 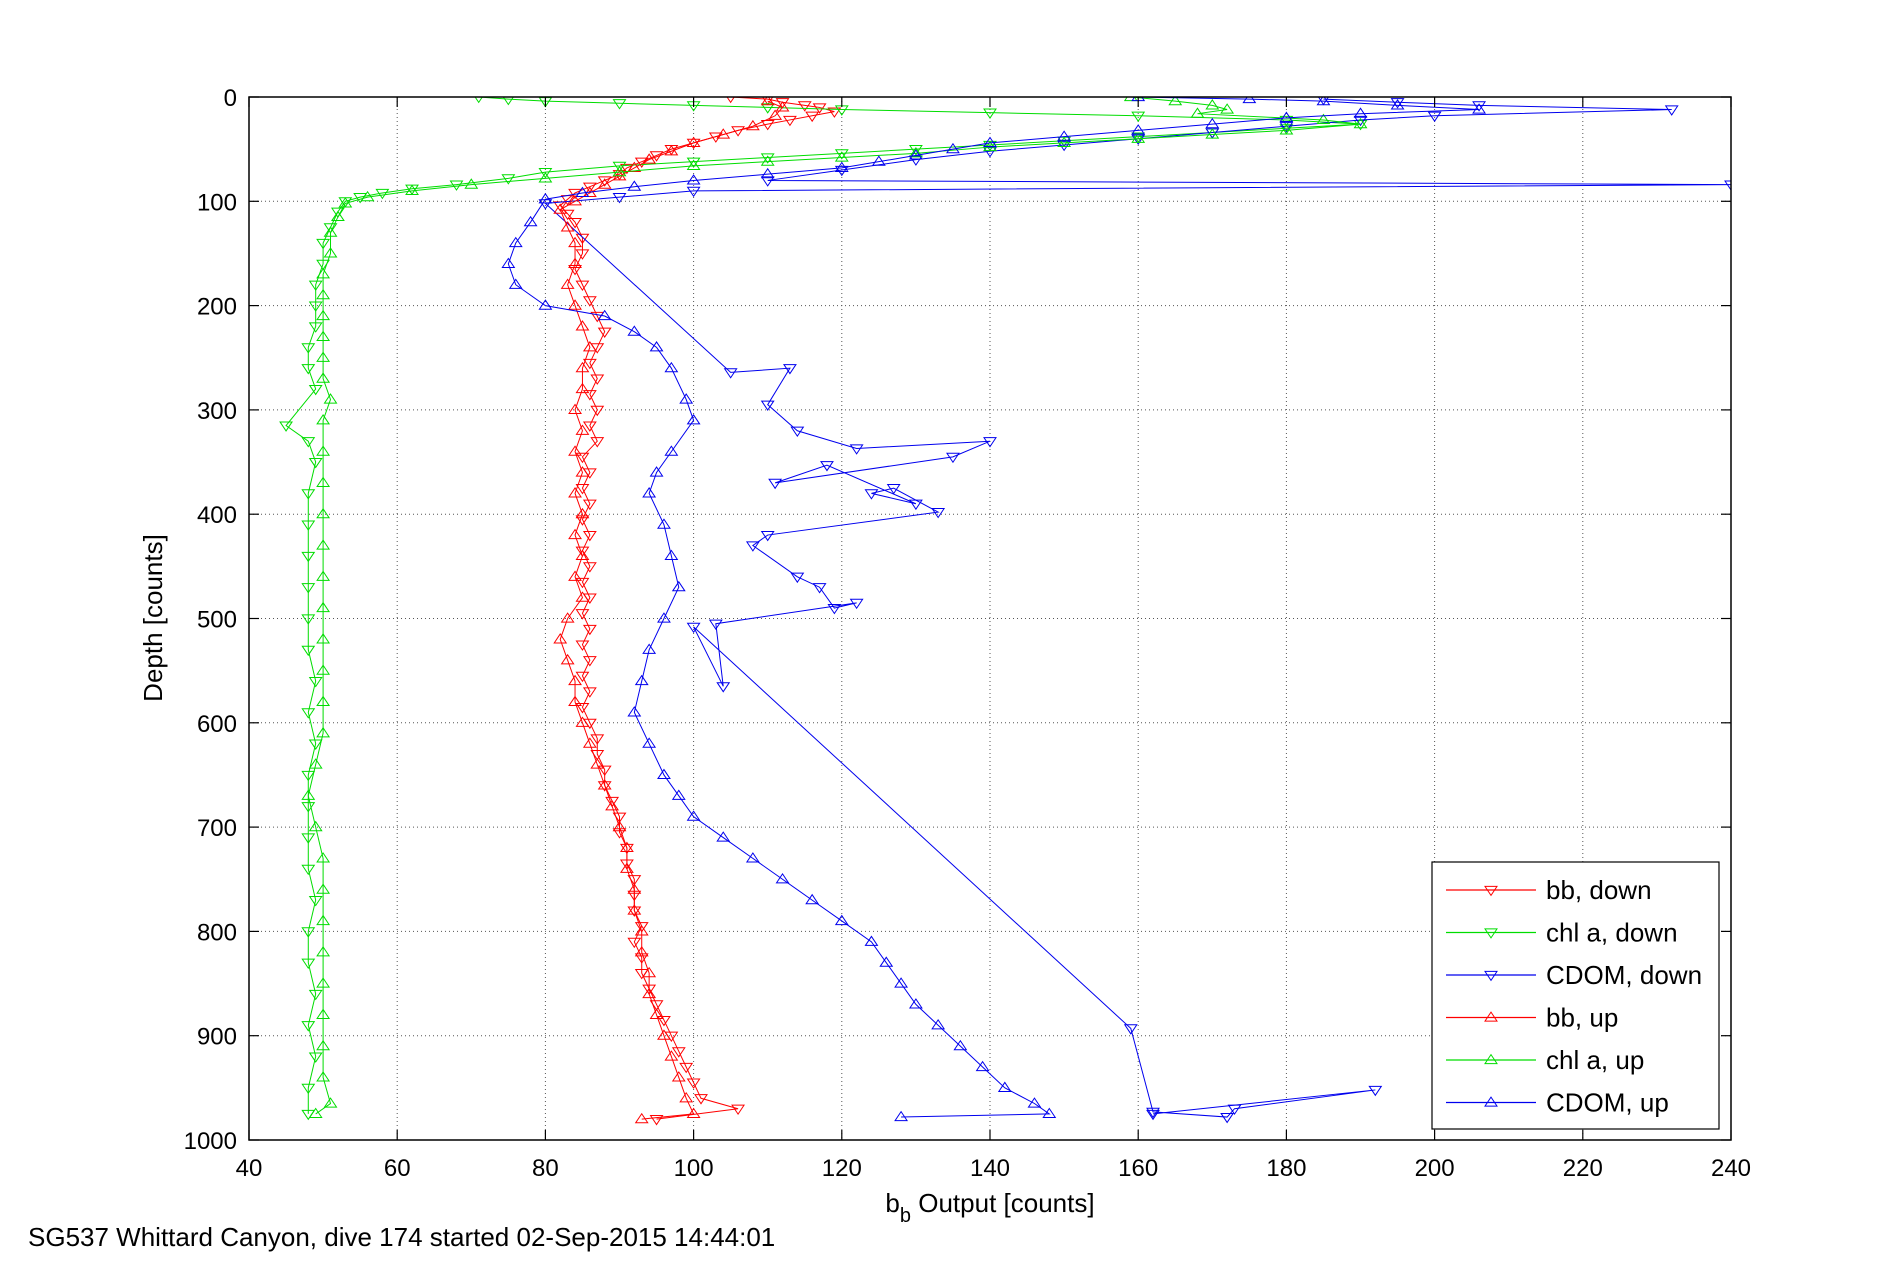 What do you see at coordinates (1612, 933) in the screenshot?
I see `legend-label: chl a, down` at bounding box center [1612, 933].